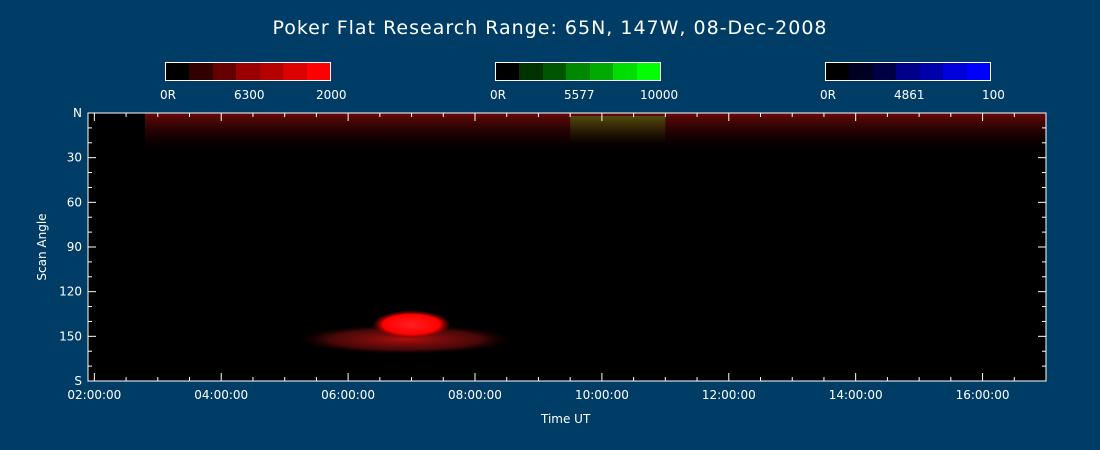 This screenshot has height=450, width=1100. Describe the element at coordinates (42, 247) in the screenshot. I see `y-axis-title: Scan Angle` at that location.